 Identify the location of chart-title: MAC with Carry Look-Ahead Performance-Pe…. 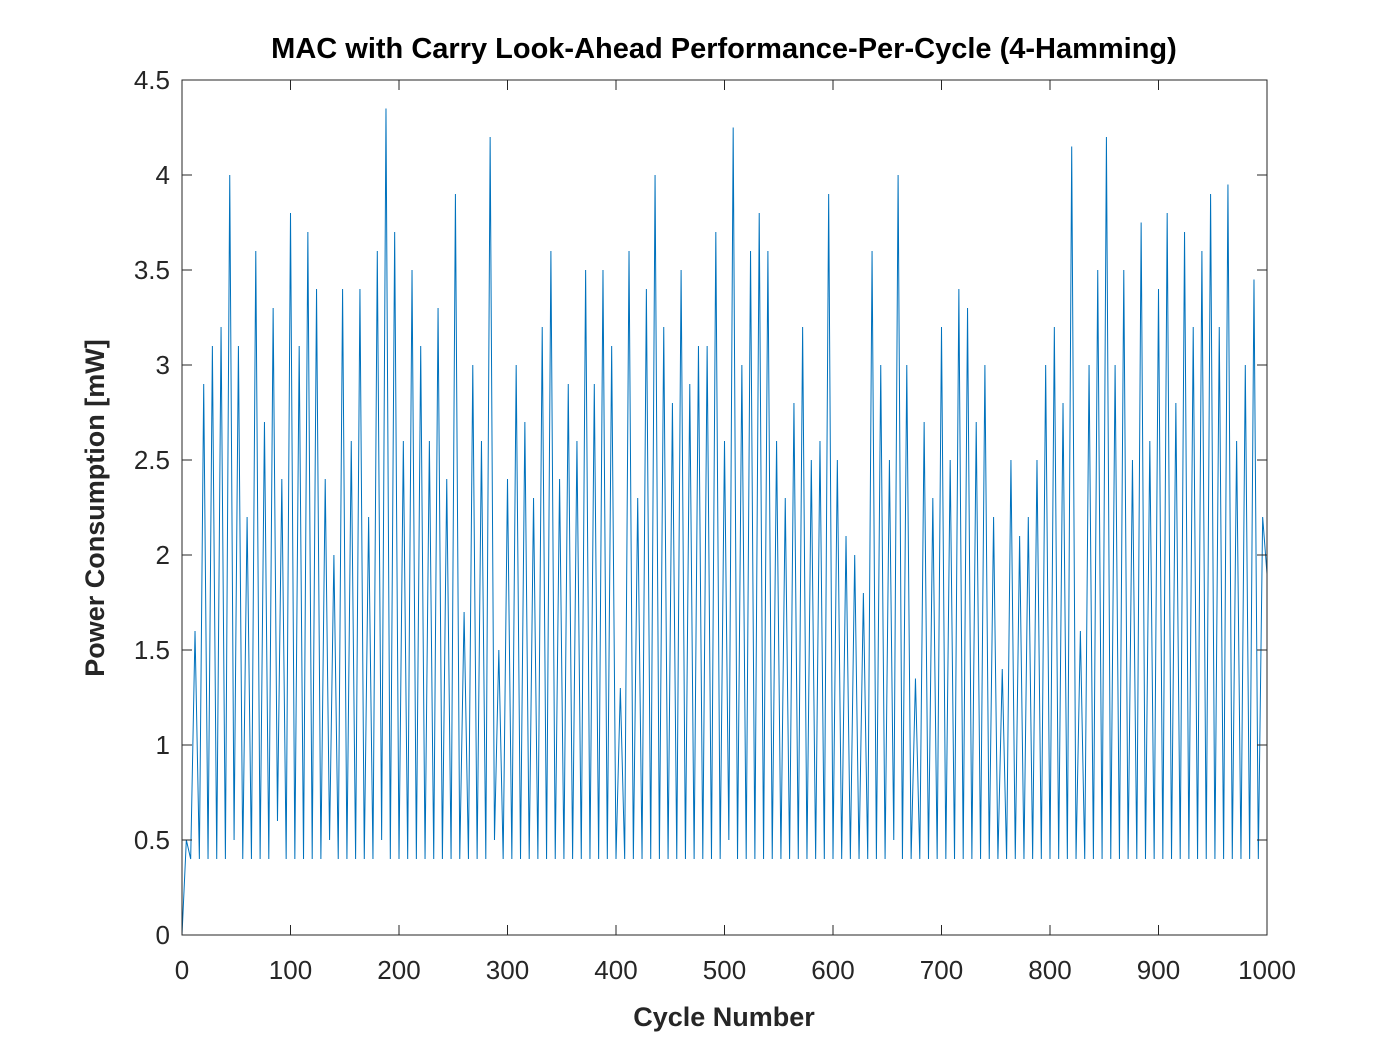
(724, 49).